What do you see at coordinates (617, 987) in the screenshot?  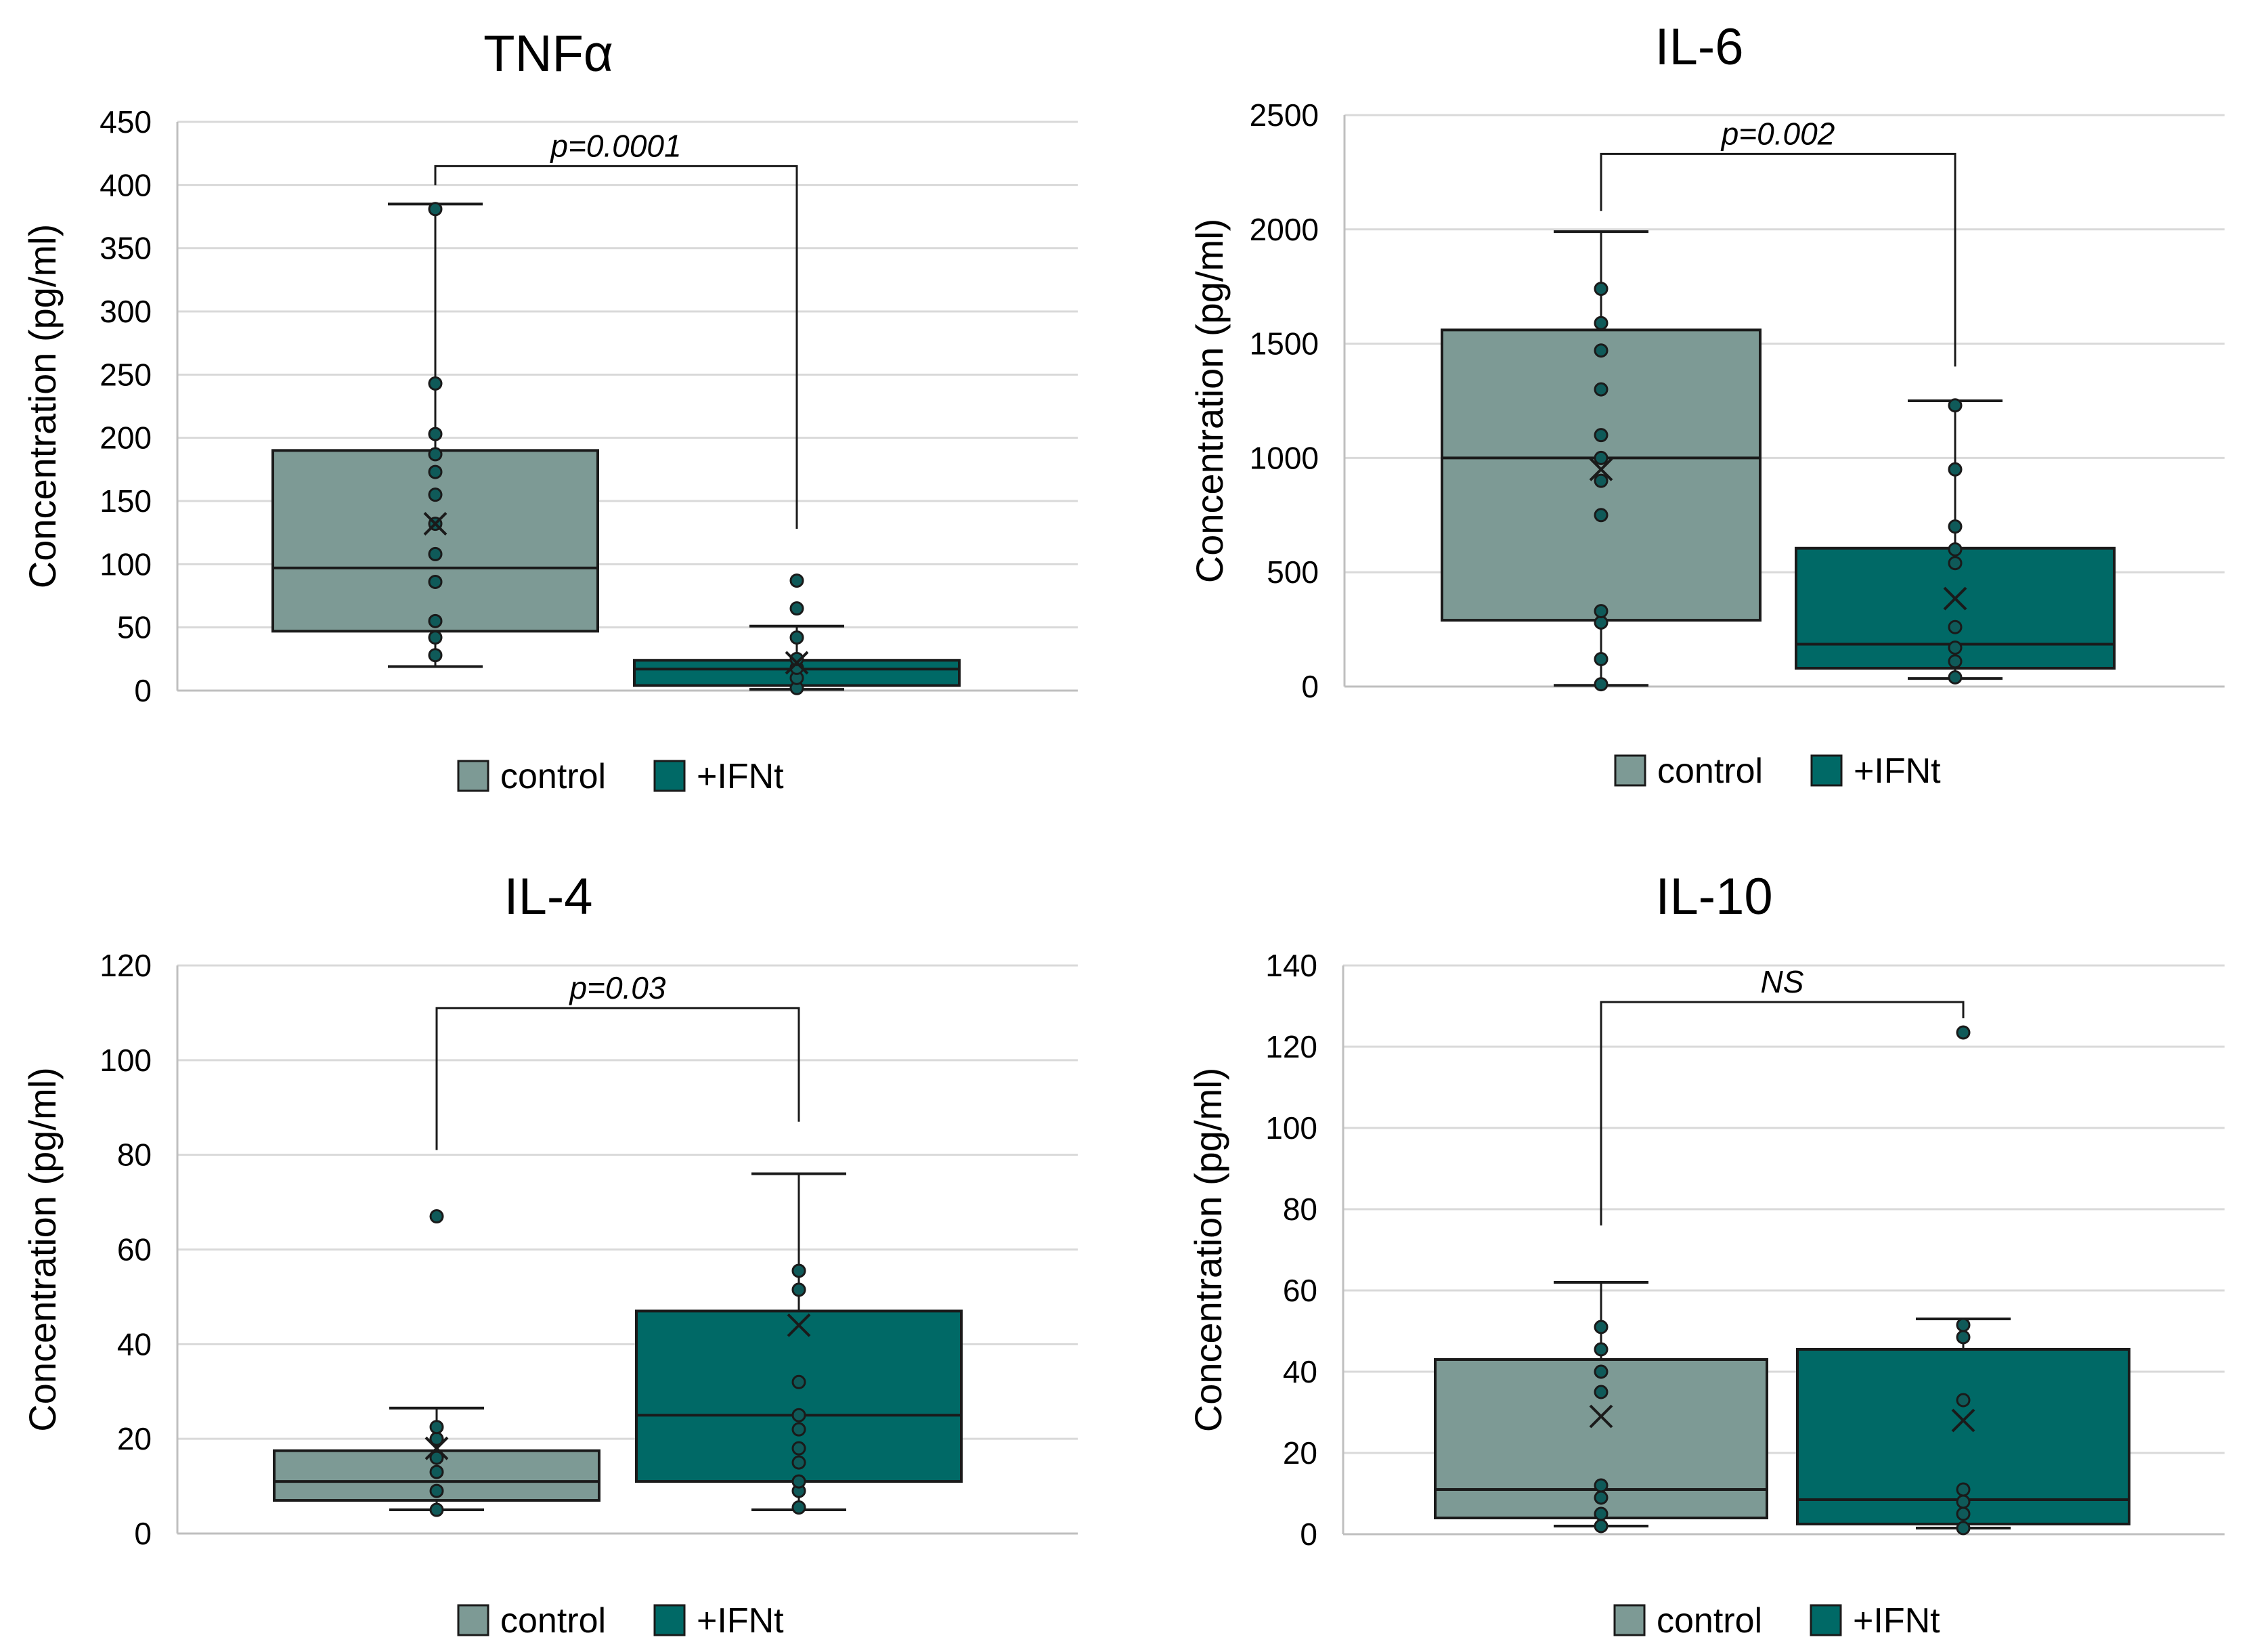 I see `p-value-label: p=0.03` at bounding box center [617, 987].